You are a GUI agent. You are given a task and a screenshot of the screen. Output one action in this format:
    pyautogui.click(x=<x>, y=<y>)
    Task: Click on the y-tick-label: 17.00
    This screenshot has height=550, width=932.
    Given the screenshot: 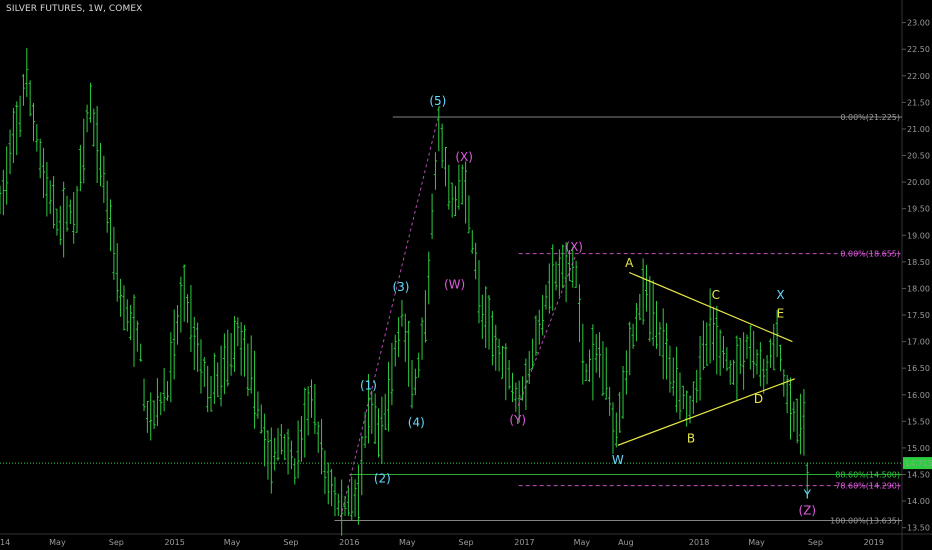 What is the action you would take?
    pyautogui.click(x=918, y=342)
    